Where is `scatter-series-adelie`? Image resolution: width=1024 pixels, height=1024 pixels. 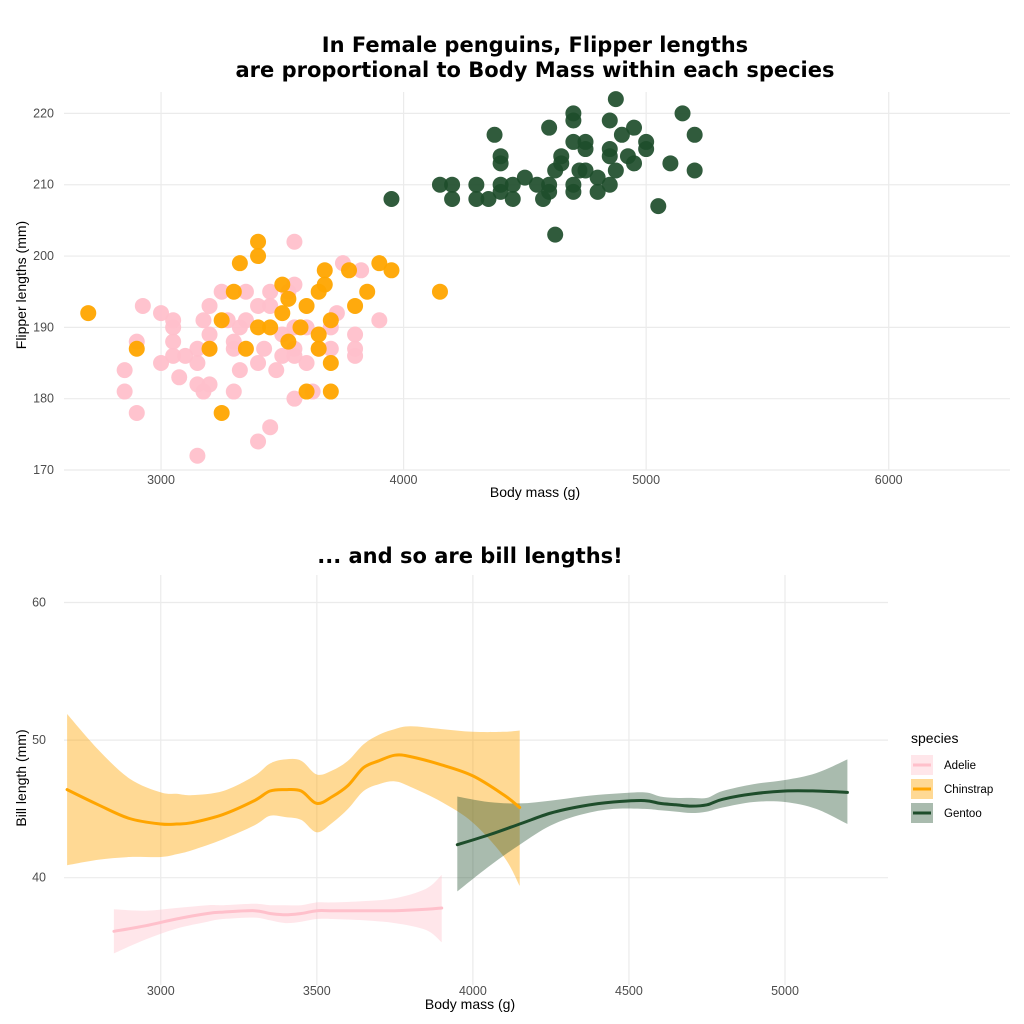
scatter-series-adelie is located at coordinates (252, 348).